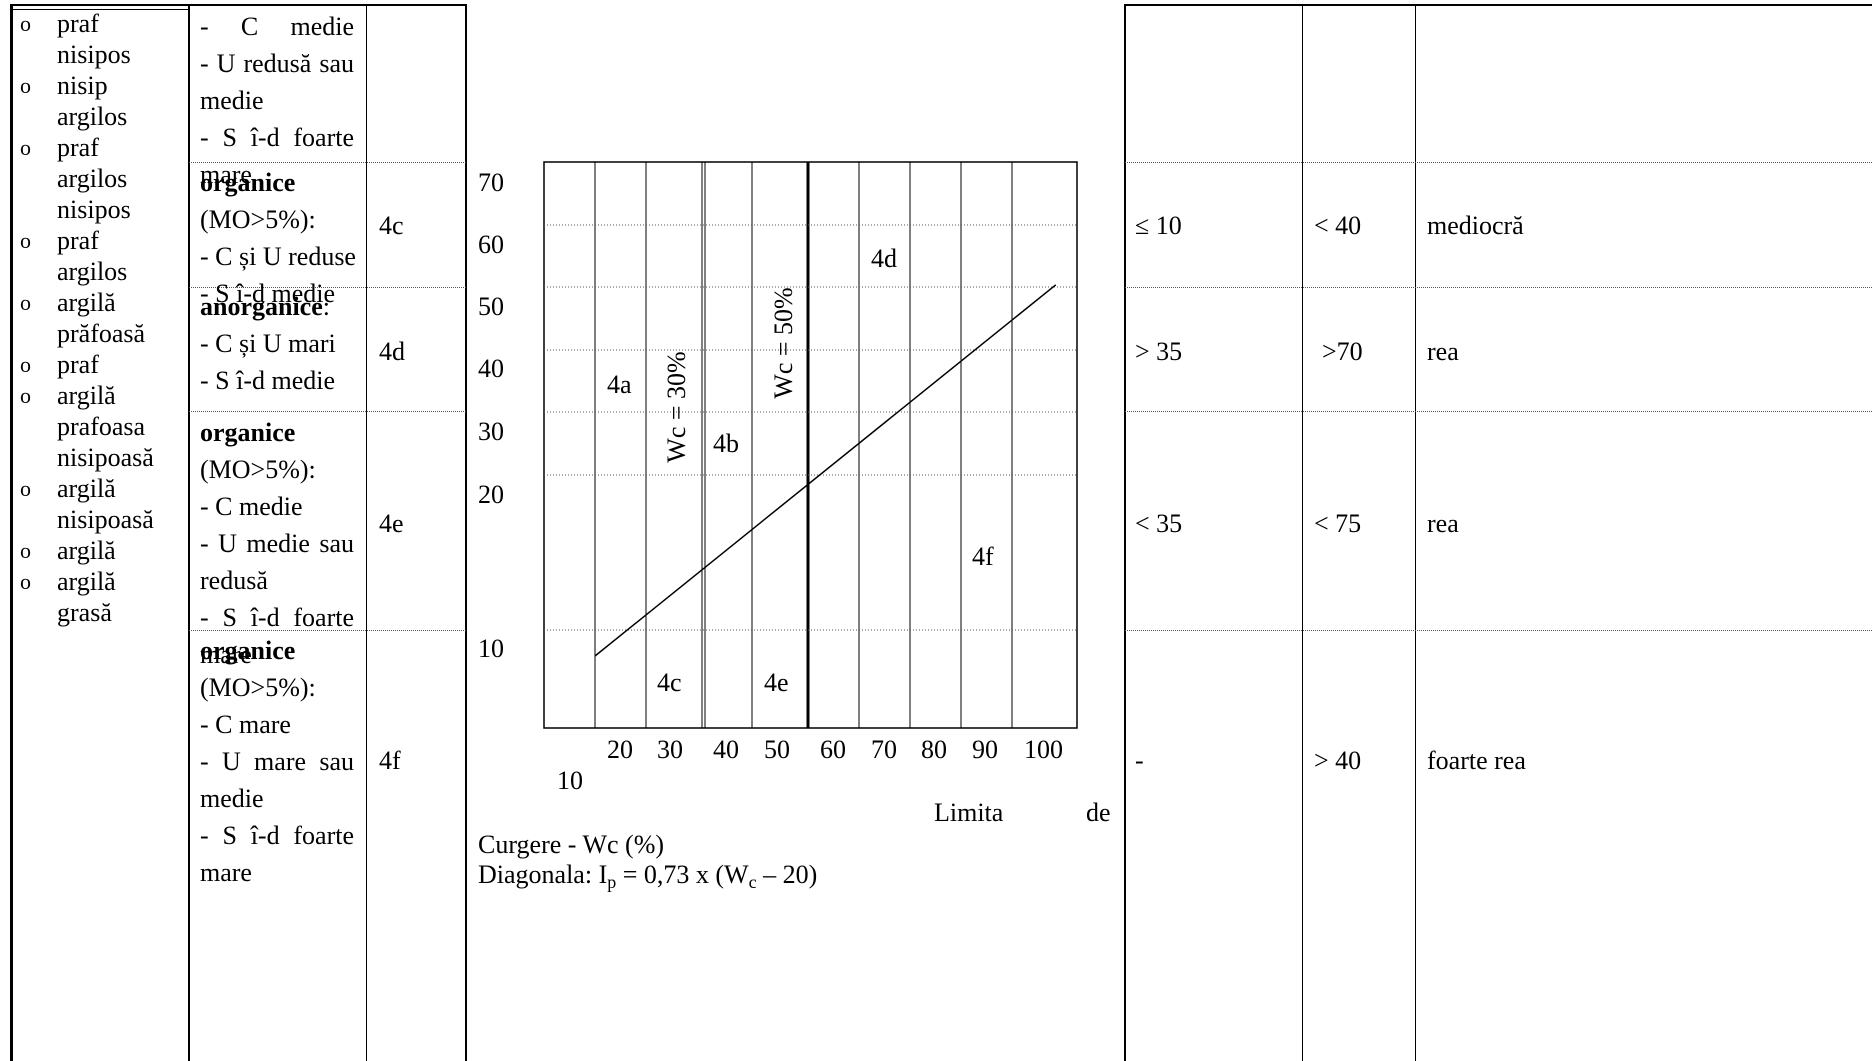 Image resolution: width=1872 pixels, height=1061 pixels. I want to click on zone-label-4d: 4d, so click(884, 258).